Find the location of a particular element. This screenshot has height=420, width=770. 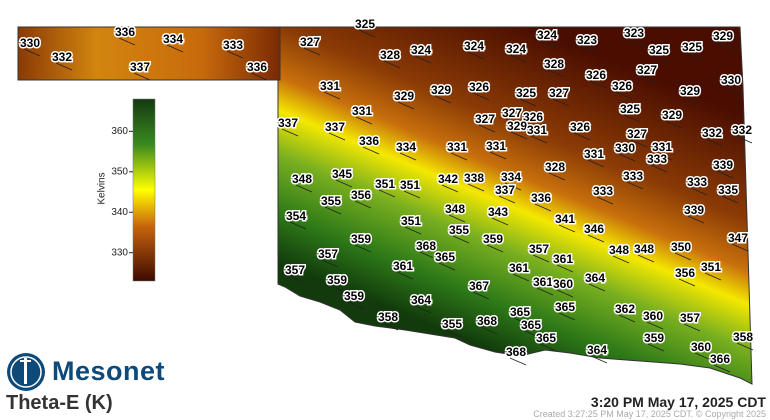

station-value: 343 is located at coordinates (498, 212).